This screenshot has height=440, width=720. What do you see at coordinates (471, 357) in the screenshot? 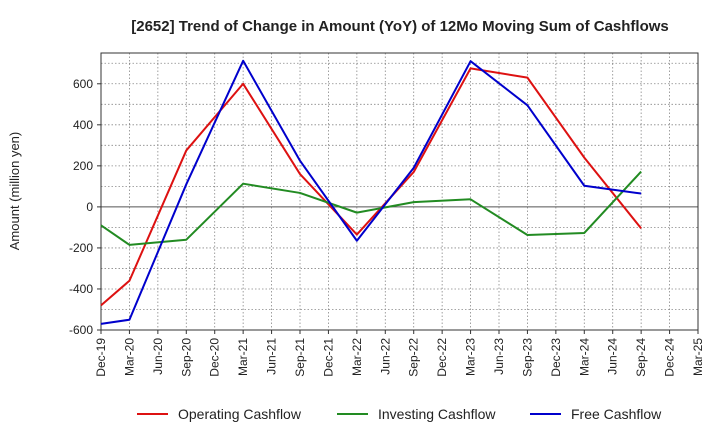
I see `x-tick-label: Mar-23` at bounding box center [471, 357].